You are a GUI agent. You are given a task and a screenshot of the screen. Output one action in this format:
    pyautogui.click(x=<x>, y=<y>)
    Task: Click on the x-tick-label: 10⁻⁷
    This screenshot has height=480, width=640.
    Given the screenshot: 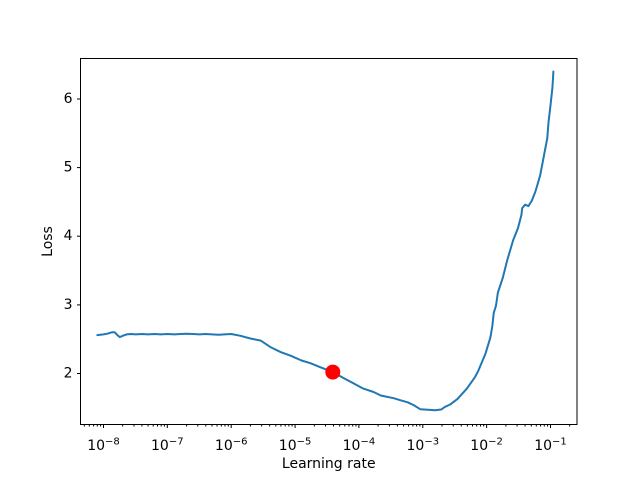 What is the action you would take?
    pyautogui.click(x=167, y=446)
    